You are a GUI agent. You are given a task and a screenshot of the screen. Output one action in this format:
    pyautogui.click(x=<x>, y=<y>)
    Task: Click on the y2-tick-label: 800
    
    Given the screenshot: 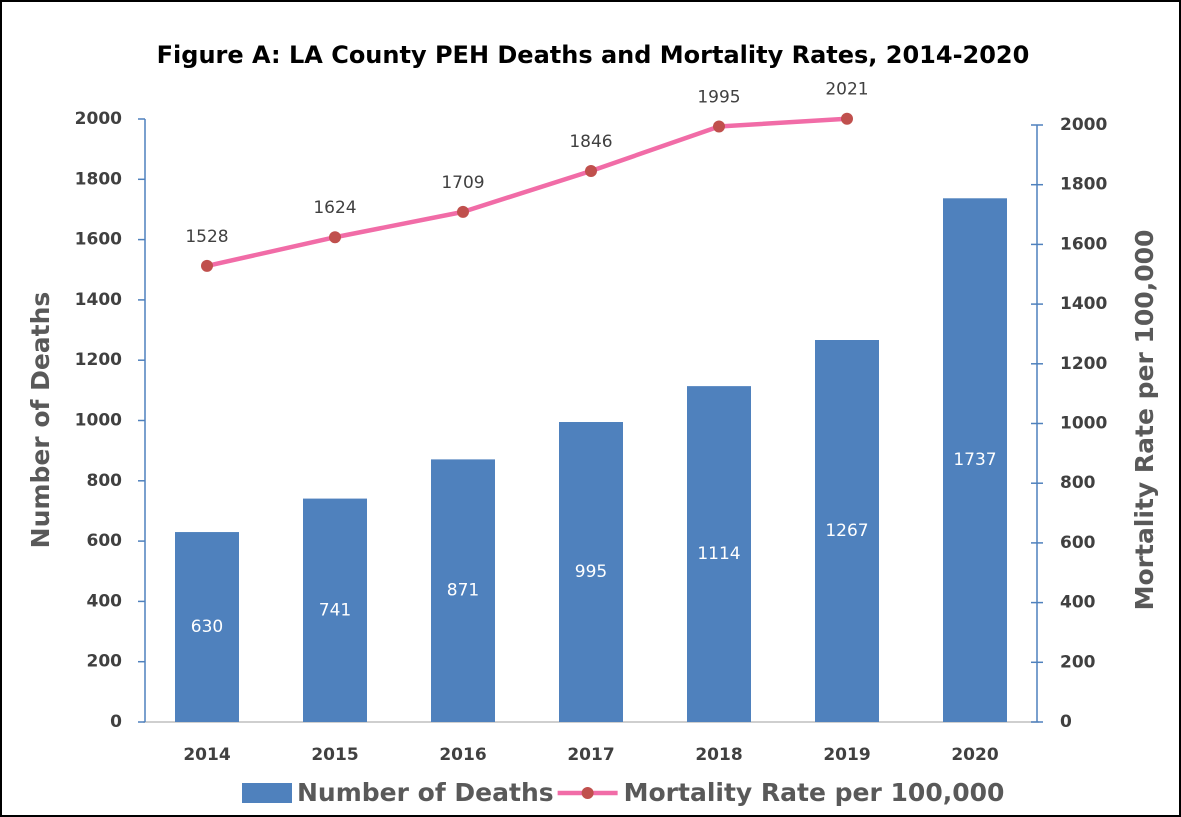 What is the action you would take?
    pyautogui.click(x=1078, y=483)
    